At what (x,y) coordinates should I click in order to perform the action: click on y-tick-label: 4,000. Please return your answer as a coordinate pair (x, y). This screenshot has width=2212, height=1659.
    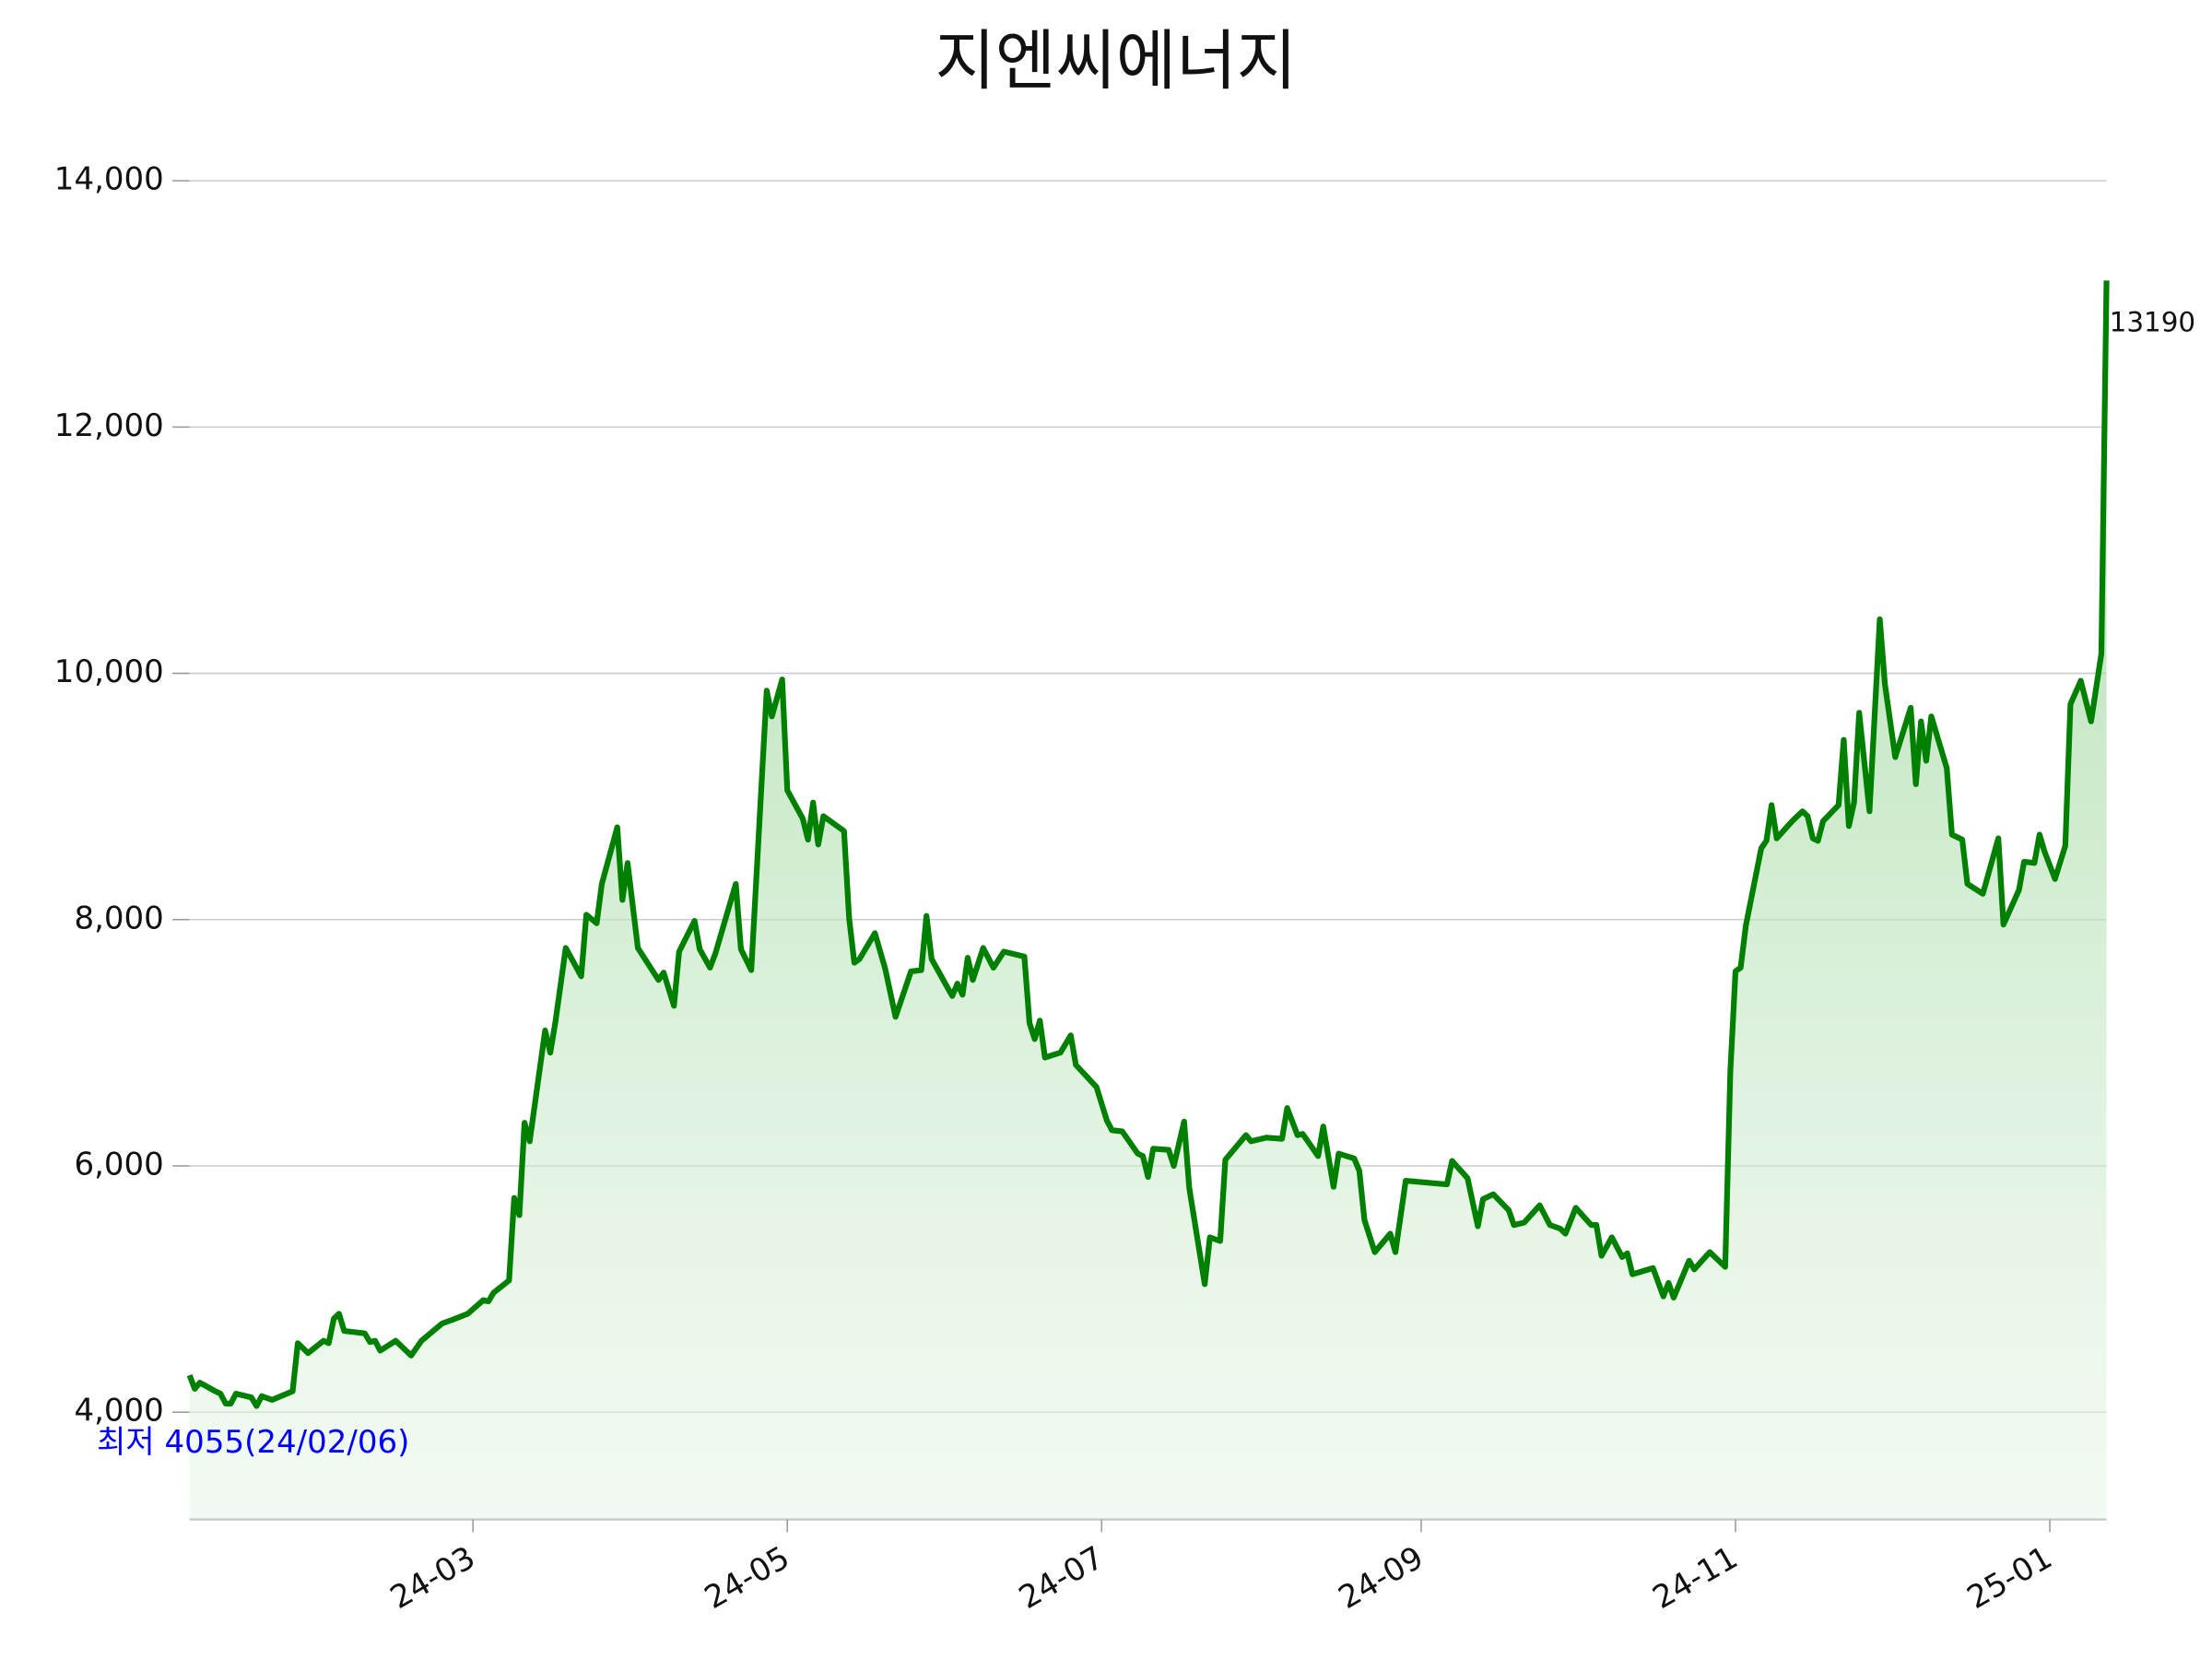
    Looking at the image, I should click on (118, 1411).